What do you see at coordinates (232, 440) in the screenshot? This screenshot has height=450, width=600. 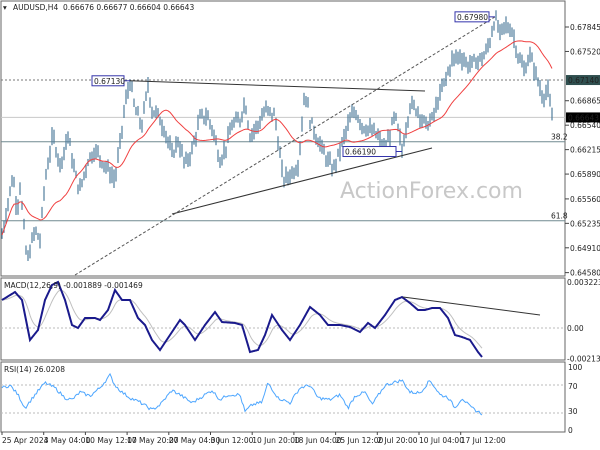 I see `time-axis-label: 3 Jun 12:00` at bounding box center [232, 440].